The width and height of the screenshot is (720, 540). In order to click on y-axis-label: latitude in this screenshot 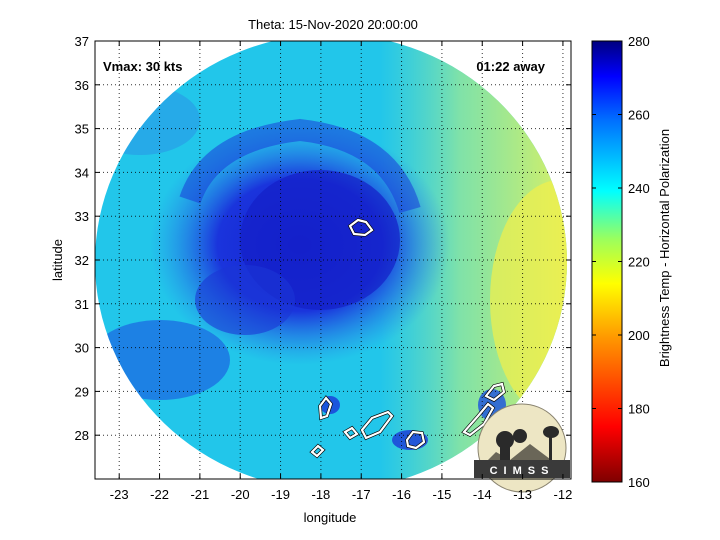, I will do `click(57, 260)`.